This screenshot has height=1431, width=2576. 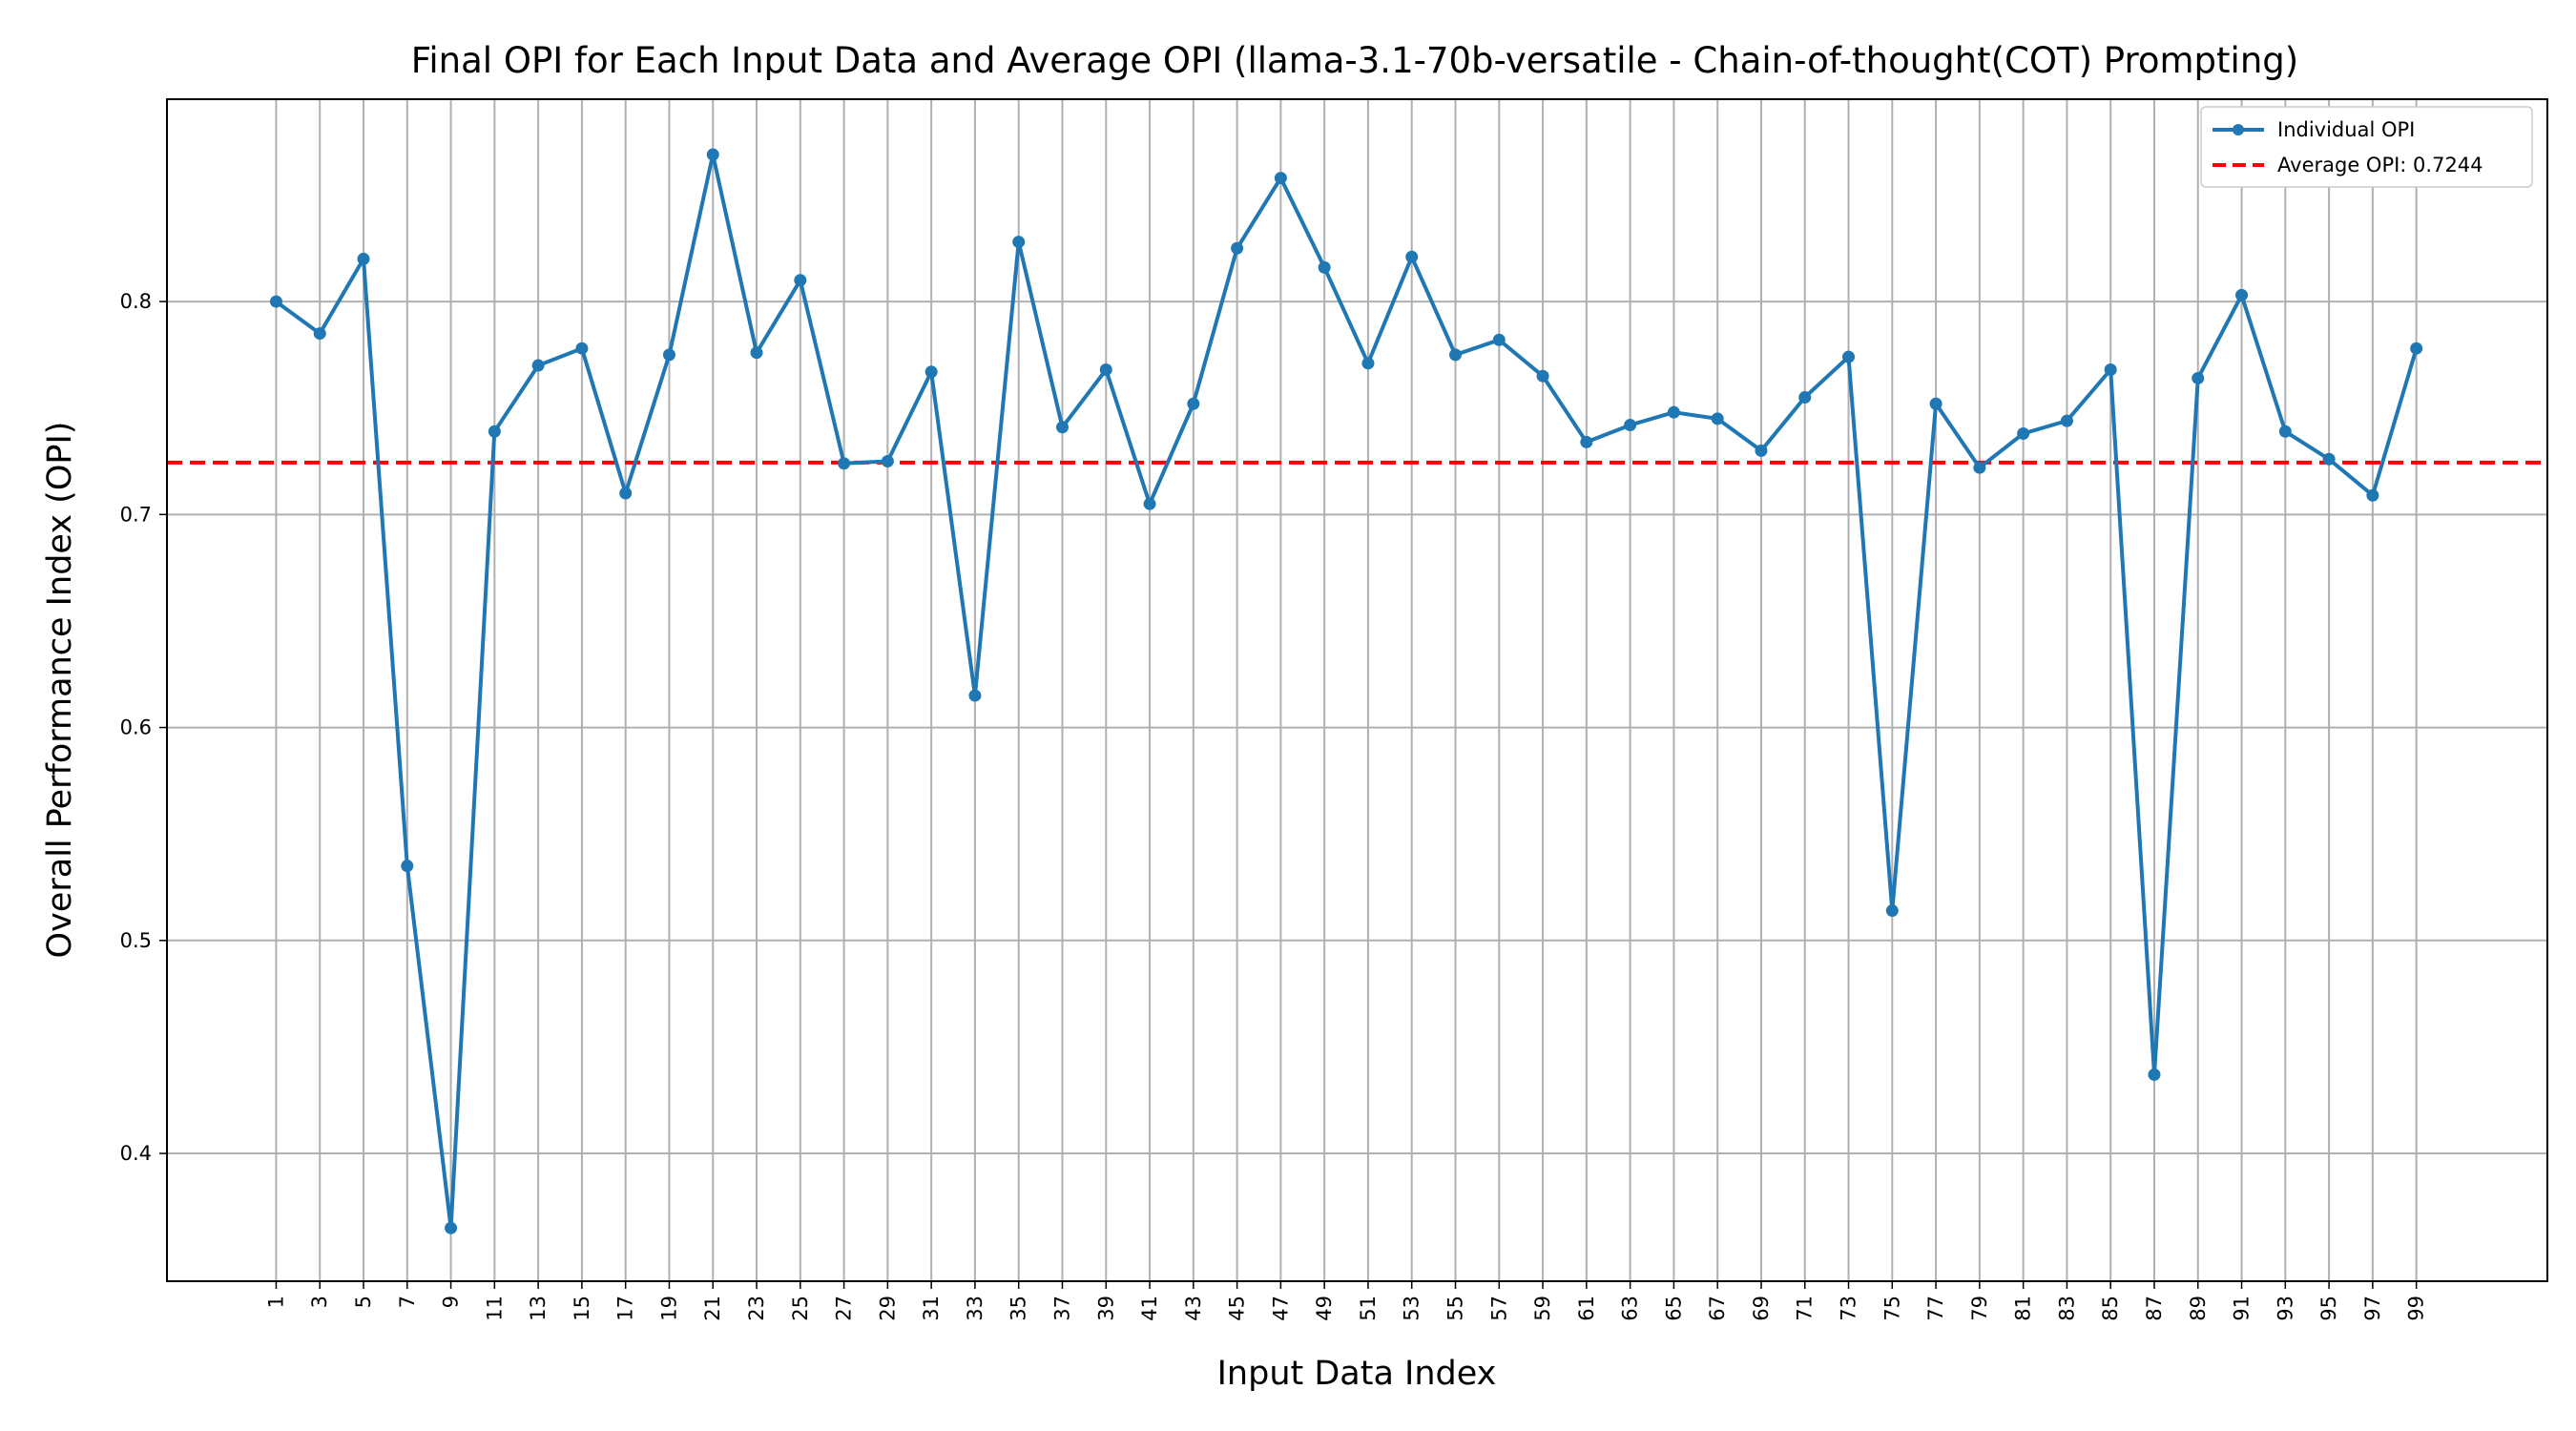 I want to click on x-tick-label: 91, so click(x=2242, y=1308).